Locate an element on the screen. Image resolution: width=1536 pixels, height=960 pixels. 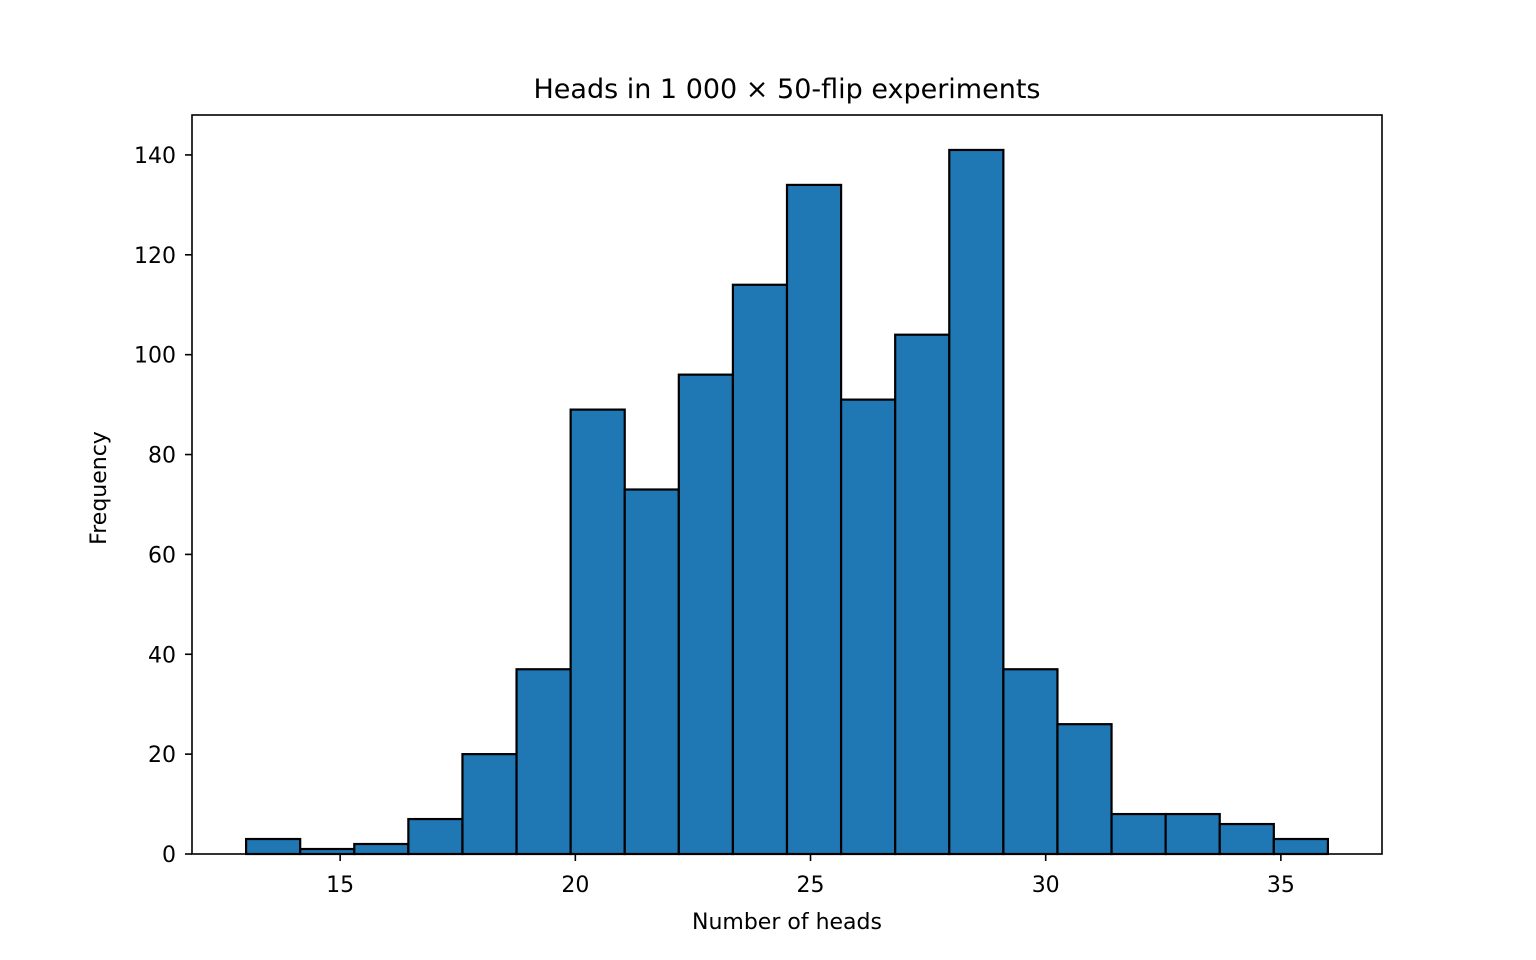
y-tick-label: 40 is located at coordinates (162, 655).